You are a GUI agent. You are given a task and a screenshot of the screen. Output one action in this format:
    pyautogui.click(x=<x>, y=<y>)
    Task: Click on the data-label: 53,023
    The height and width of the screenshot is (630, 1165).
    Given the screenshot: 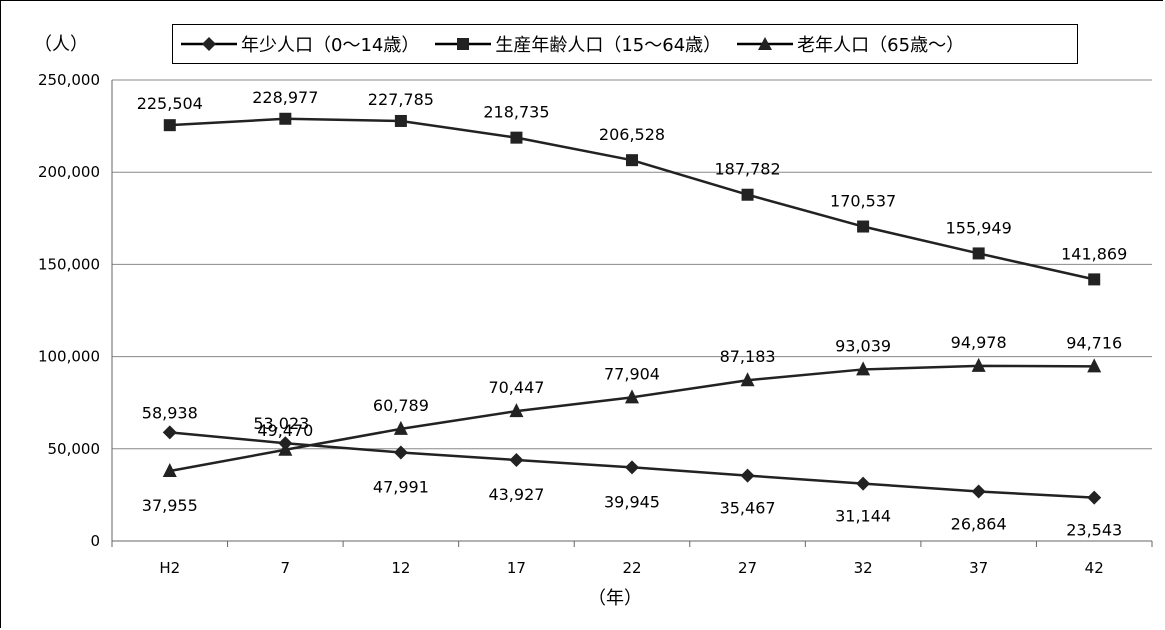 What is the action you would take?
    pyautogui.click(x=281, y=423)
    